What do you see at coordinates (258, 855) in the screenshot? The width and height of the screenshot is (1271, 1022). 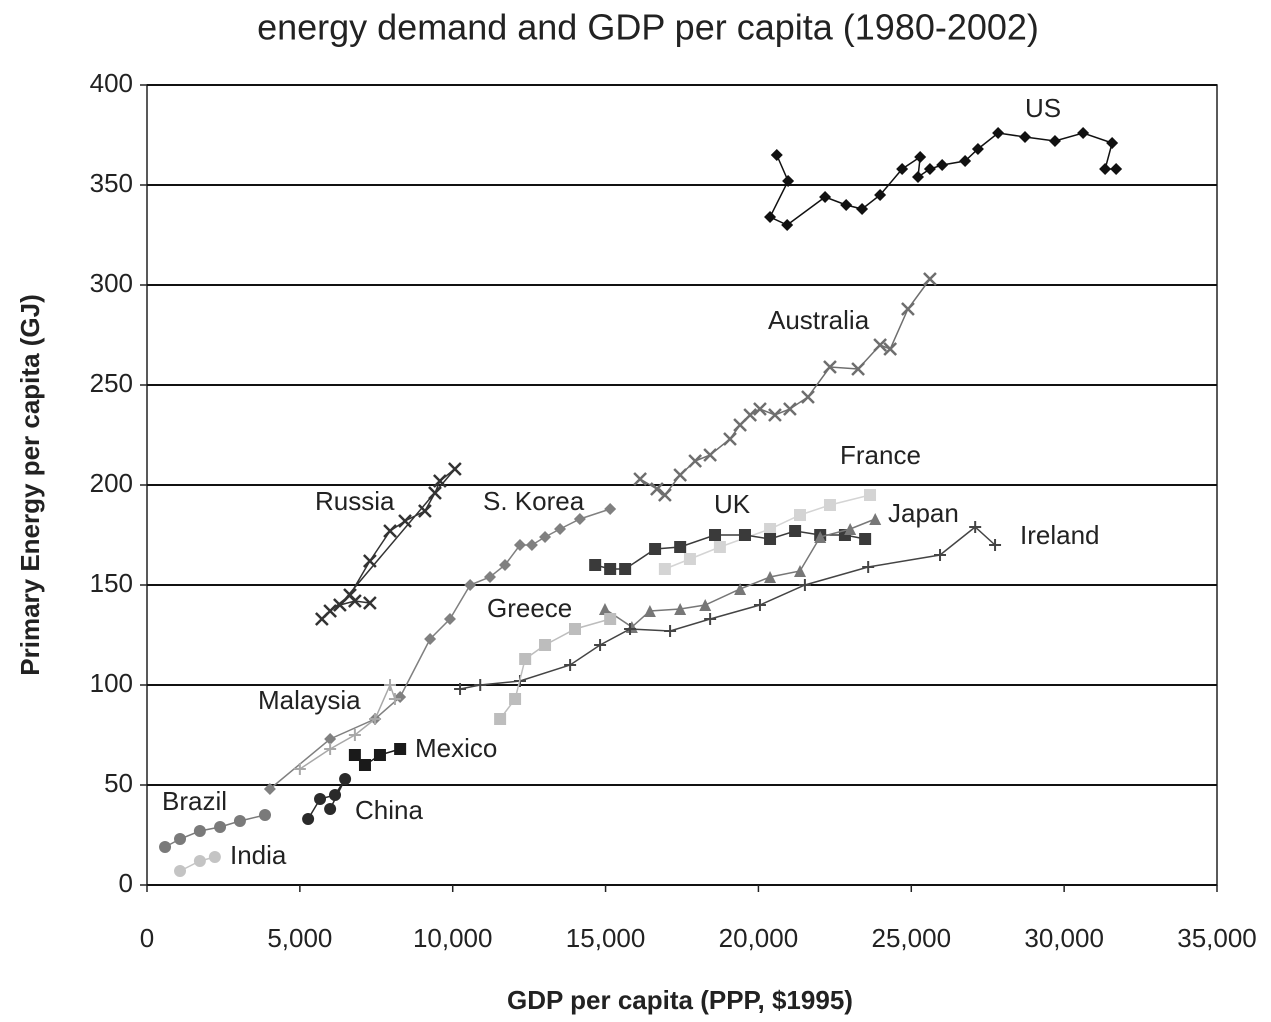 I see `series-label: India` at bounding box center [258, 855].